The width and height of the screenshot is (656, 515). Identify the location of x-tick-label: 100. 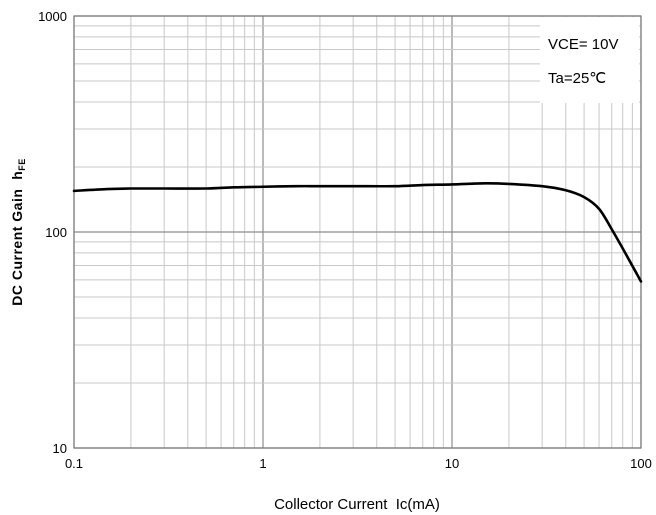
(641, 463).